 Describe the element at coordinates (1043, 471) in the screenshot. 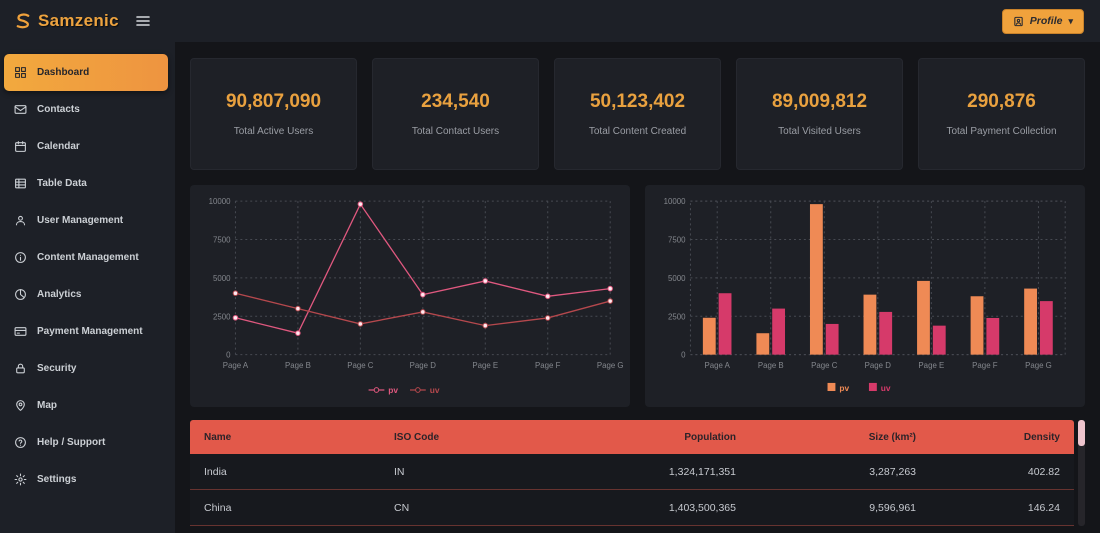

I see `table-cell: 402.82` at that location.